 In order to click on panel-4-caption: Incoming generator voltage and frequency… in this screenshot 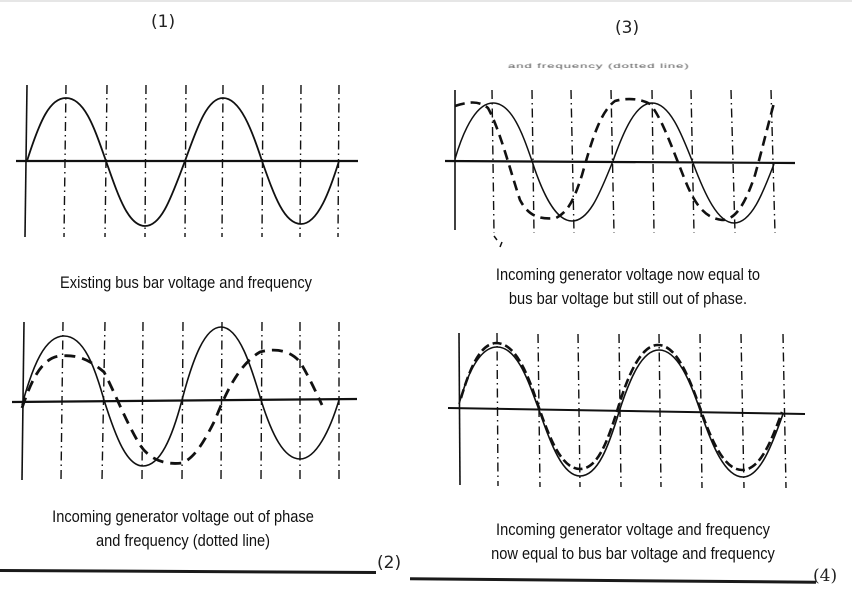, I will do `click(633, 542)`.